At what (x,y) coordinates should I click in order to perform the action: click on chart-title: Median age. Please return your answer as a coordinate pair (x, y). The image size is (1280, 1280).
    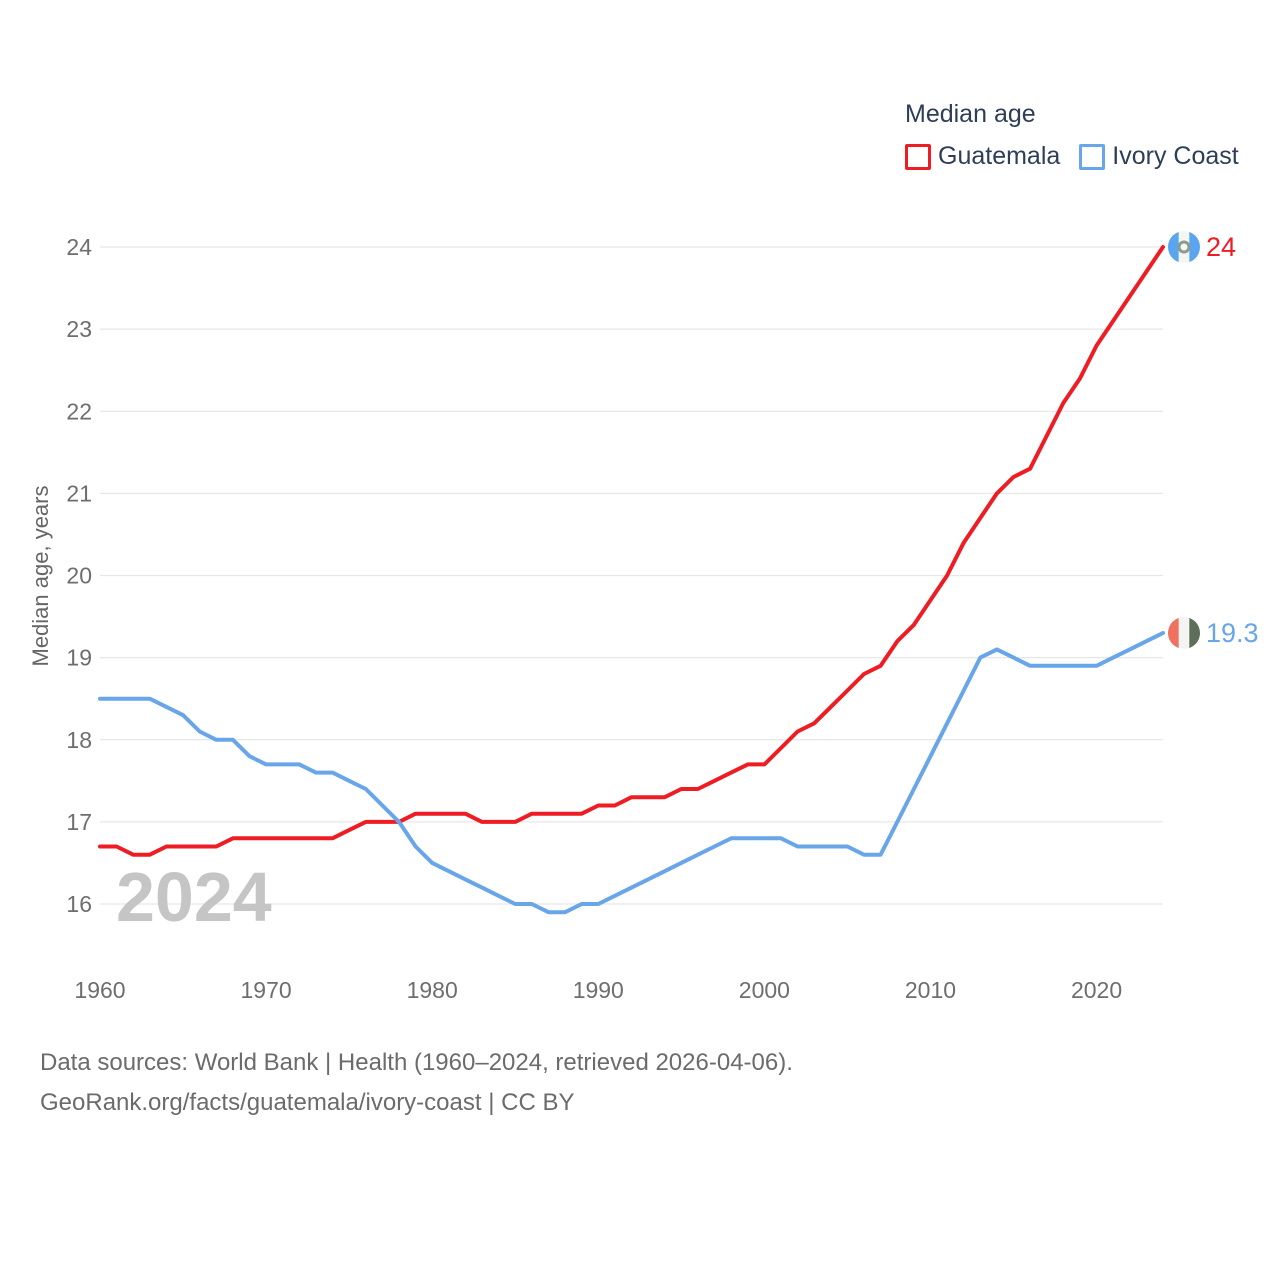
    Looking at the image, I should click on (970, 114).